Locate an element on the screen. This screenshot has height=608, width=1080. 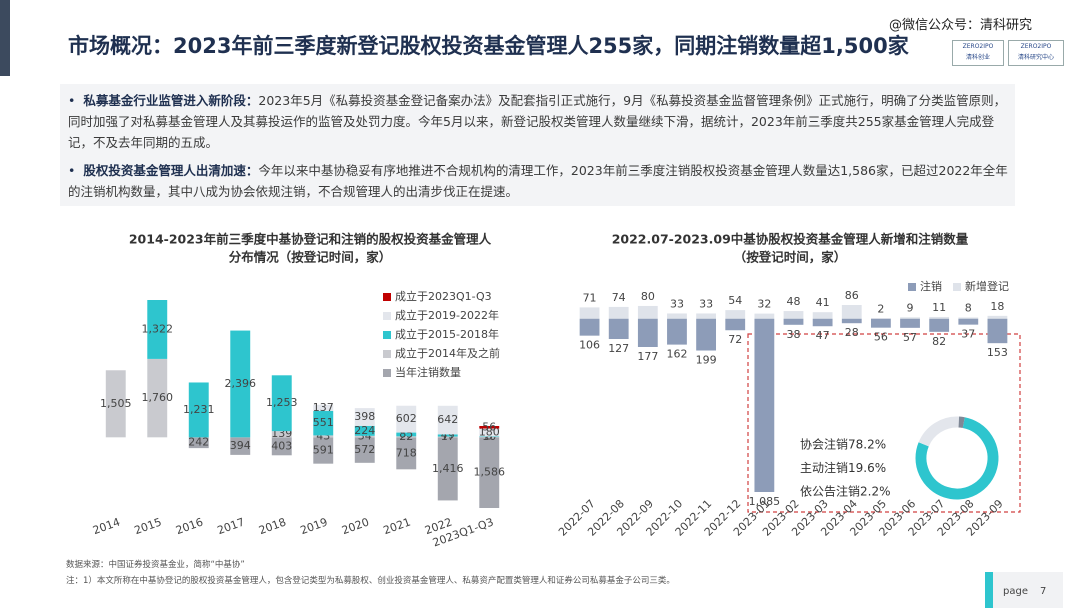
value-label: 591 is located at coordinates (323, 449).